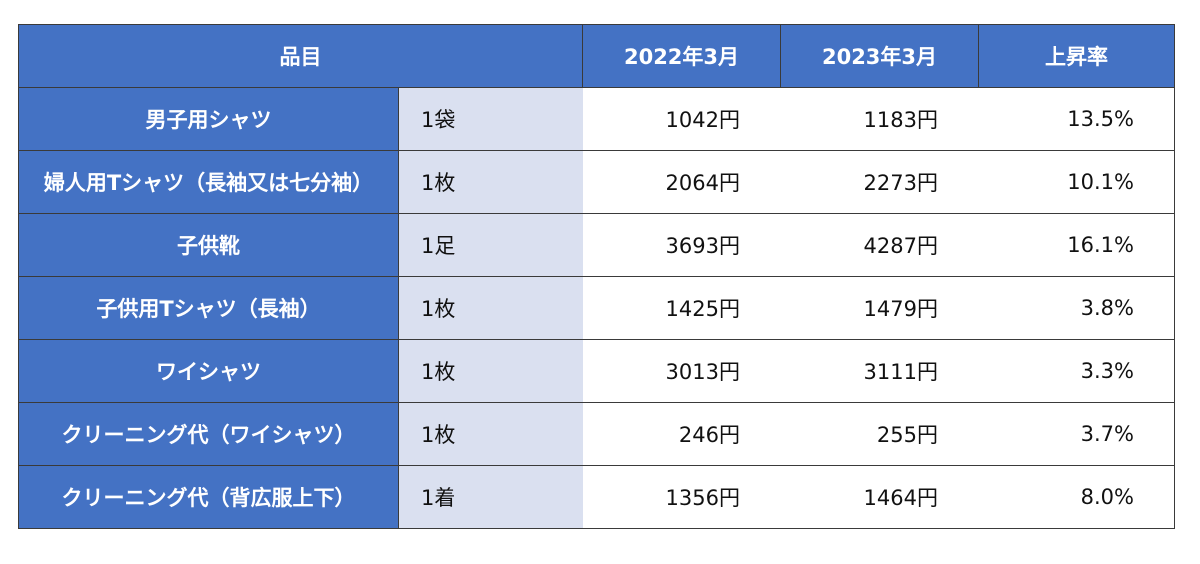 The image size is (1200, 564). I want to click on rate-cell: 16.1%, so click(1076, 245).